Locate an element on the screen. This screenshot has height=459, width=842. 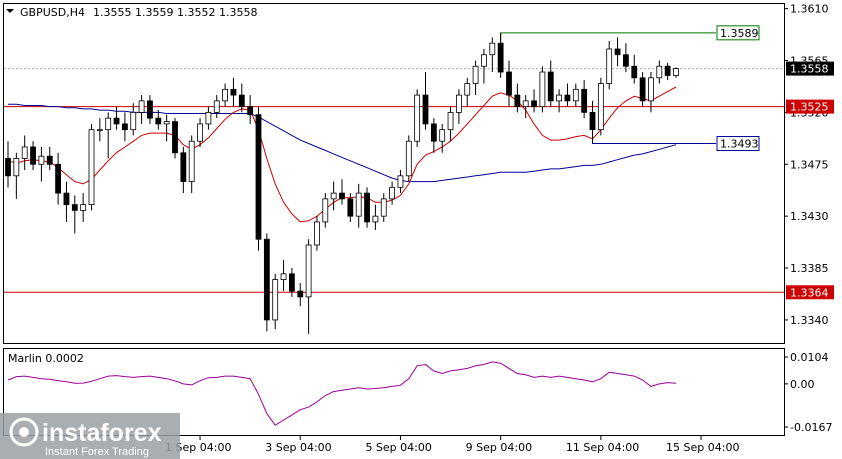
indicator-tick-label: 0.0104 is located at coordinates (809, 357).